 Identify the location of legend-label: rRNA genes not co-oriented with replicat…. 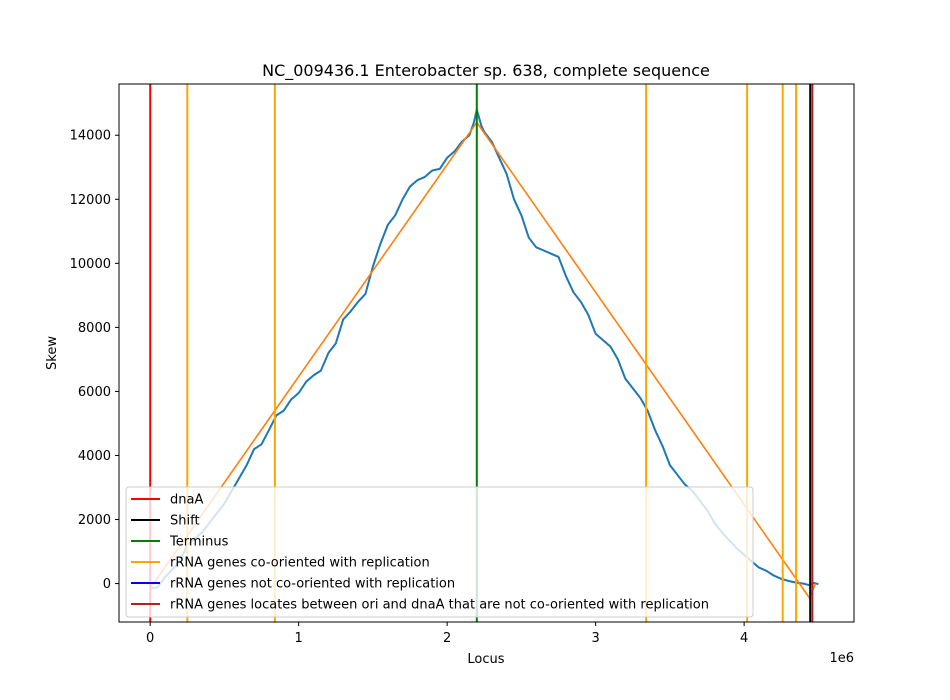
(312, 584).